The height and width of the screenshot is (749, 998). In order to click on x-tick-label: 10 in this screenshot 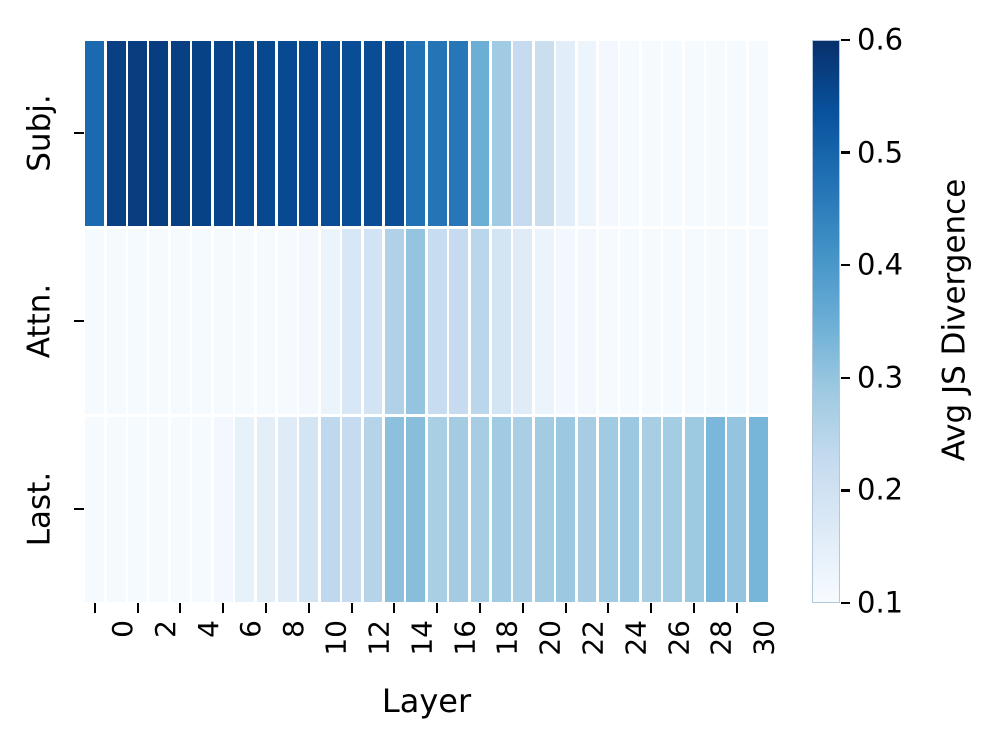, I will do `click(336, 638)`.